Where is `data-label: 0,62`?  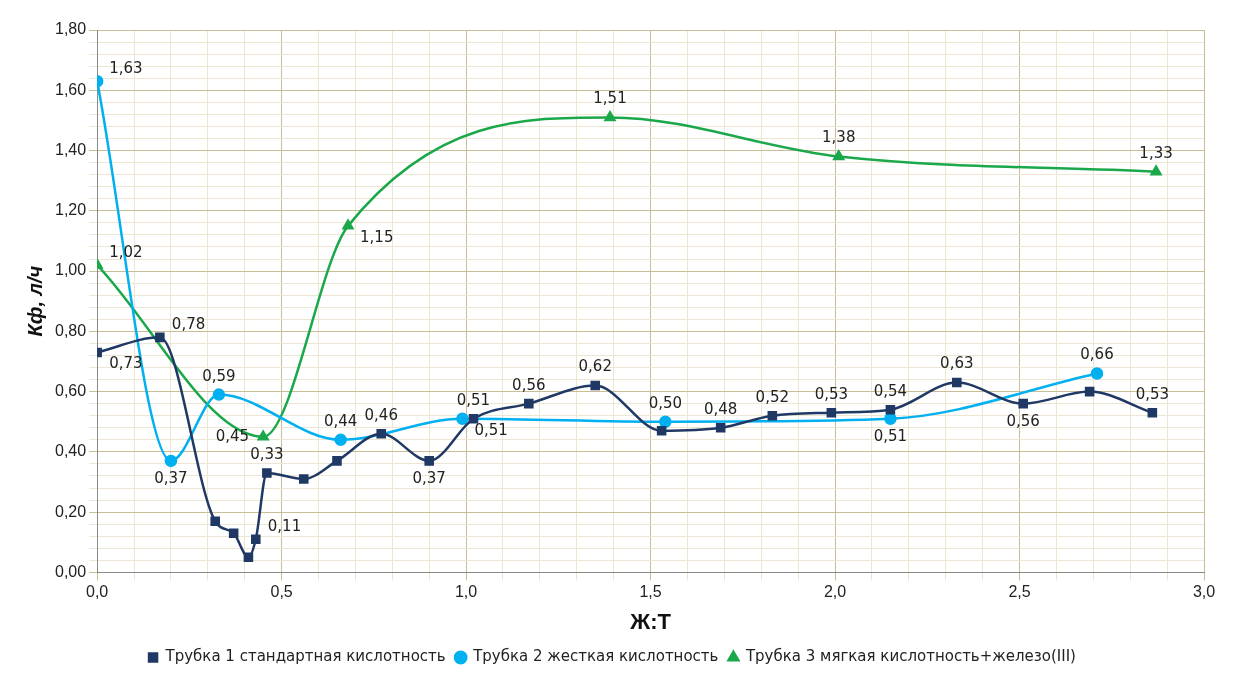
data-label: 0,62 is located at coordinates (595, 366).